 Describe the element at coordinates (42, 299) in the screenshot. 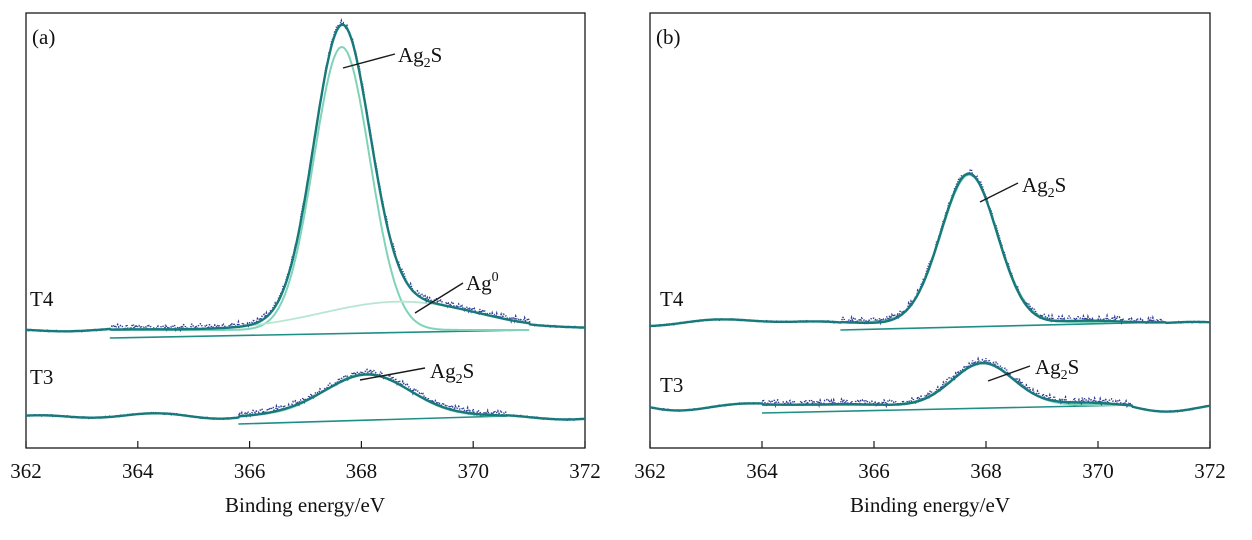

I see `panel-a-trace-label-t4: T4` at that location.